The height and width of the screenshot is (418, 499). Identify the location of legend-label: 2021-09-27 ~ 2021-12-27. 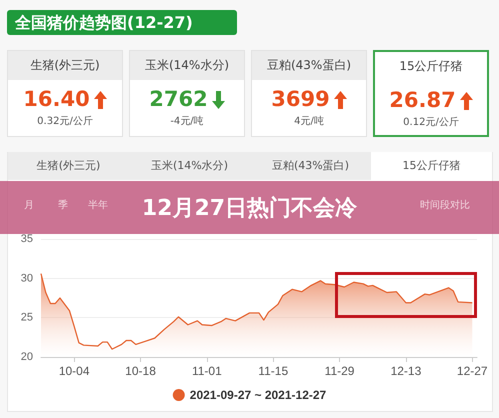
(258, 395).